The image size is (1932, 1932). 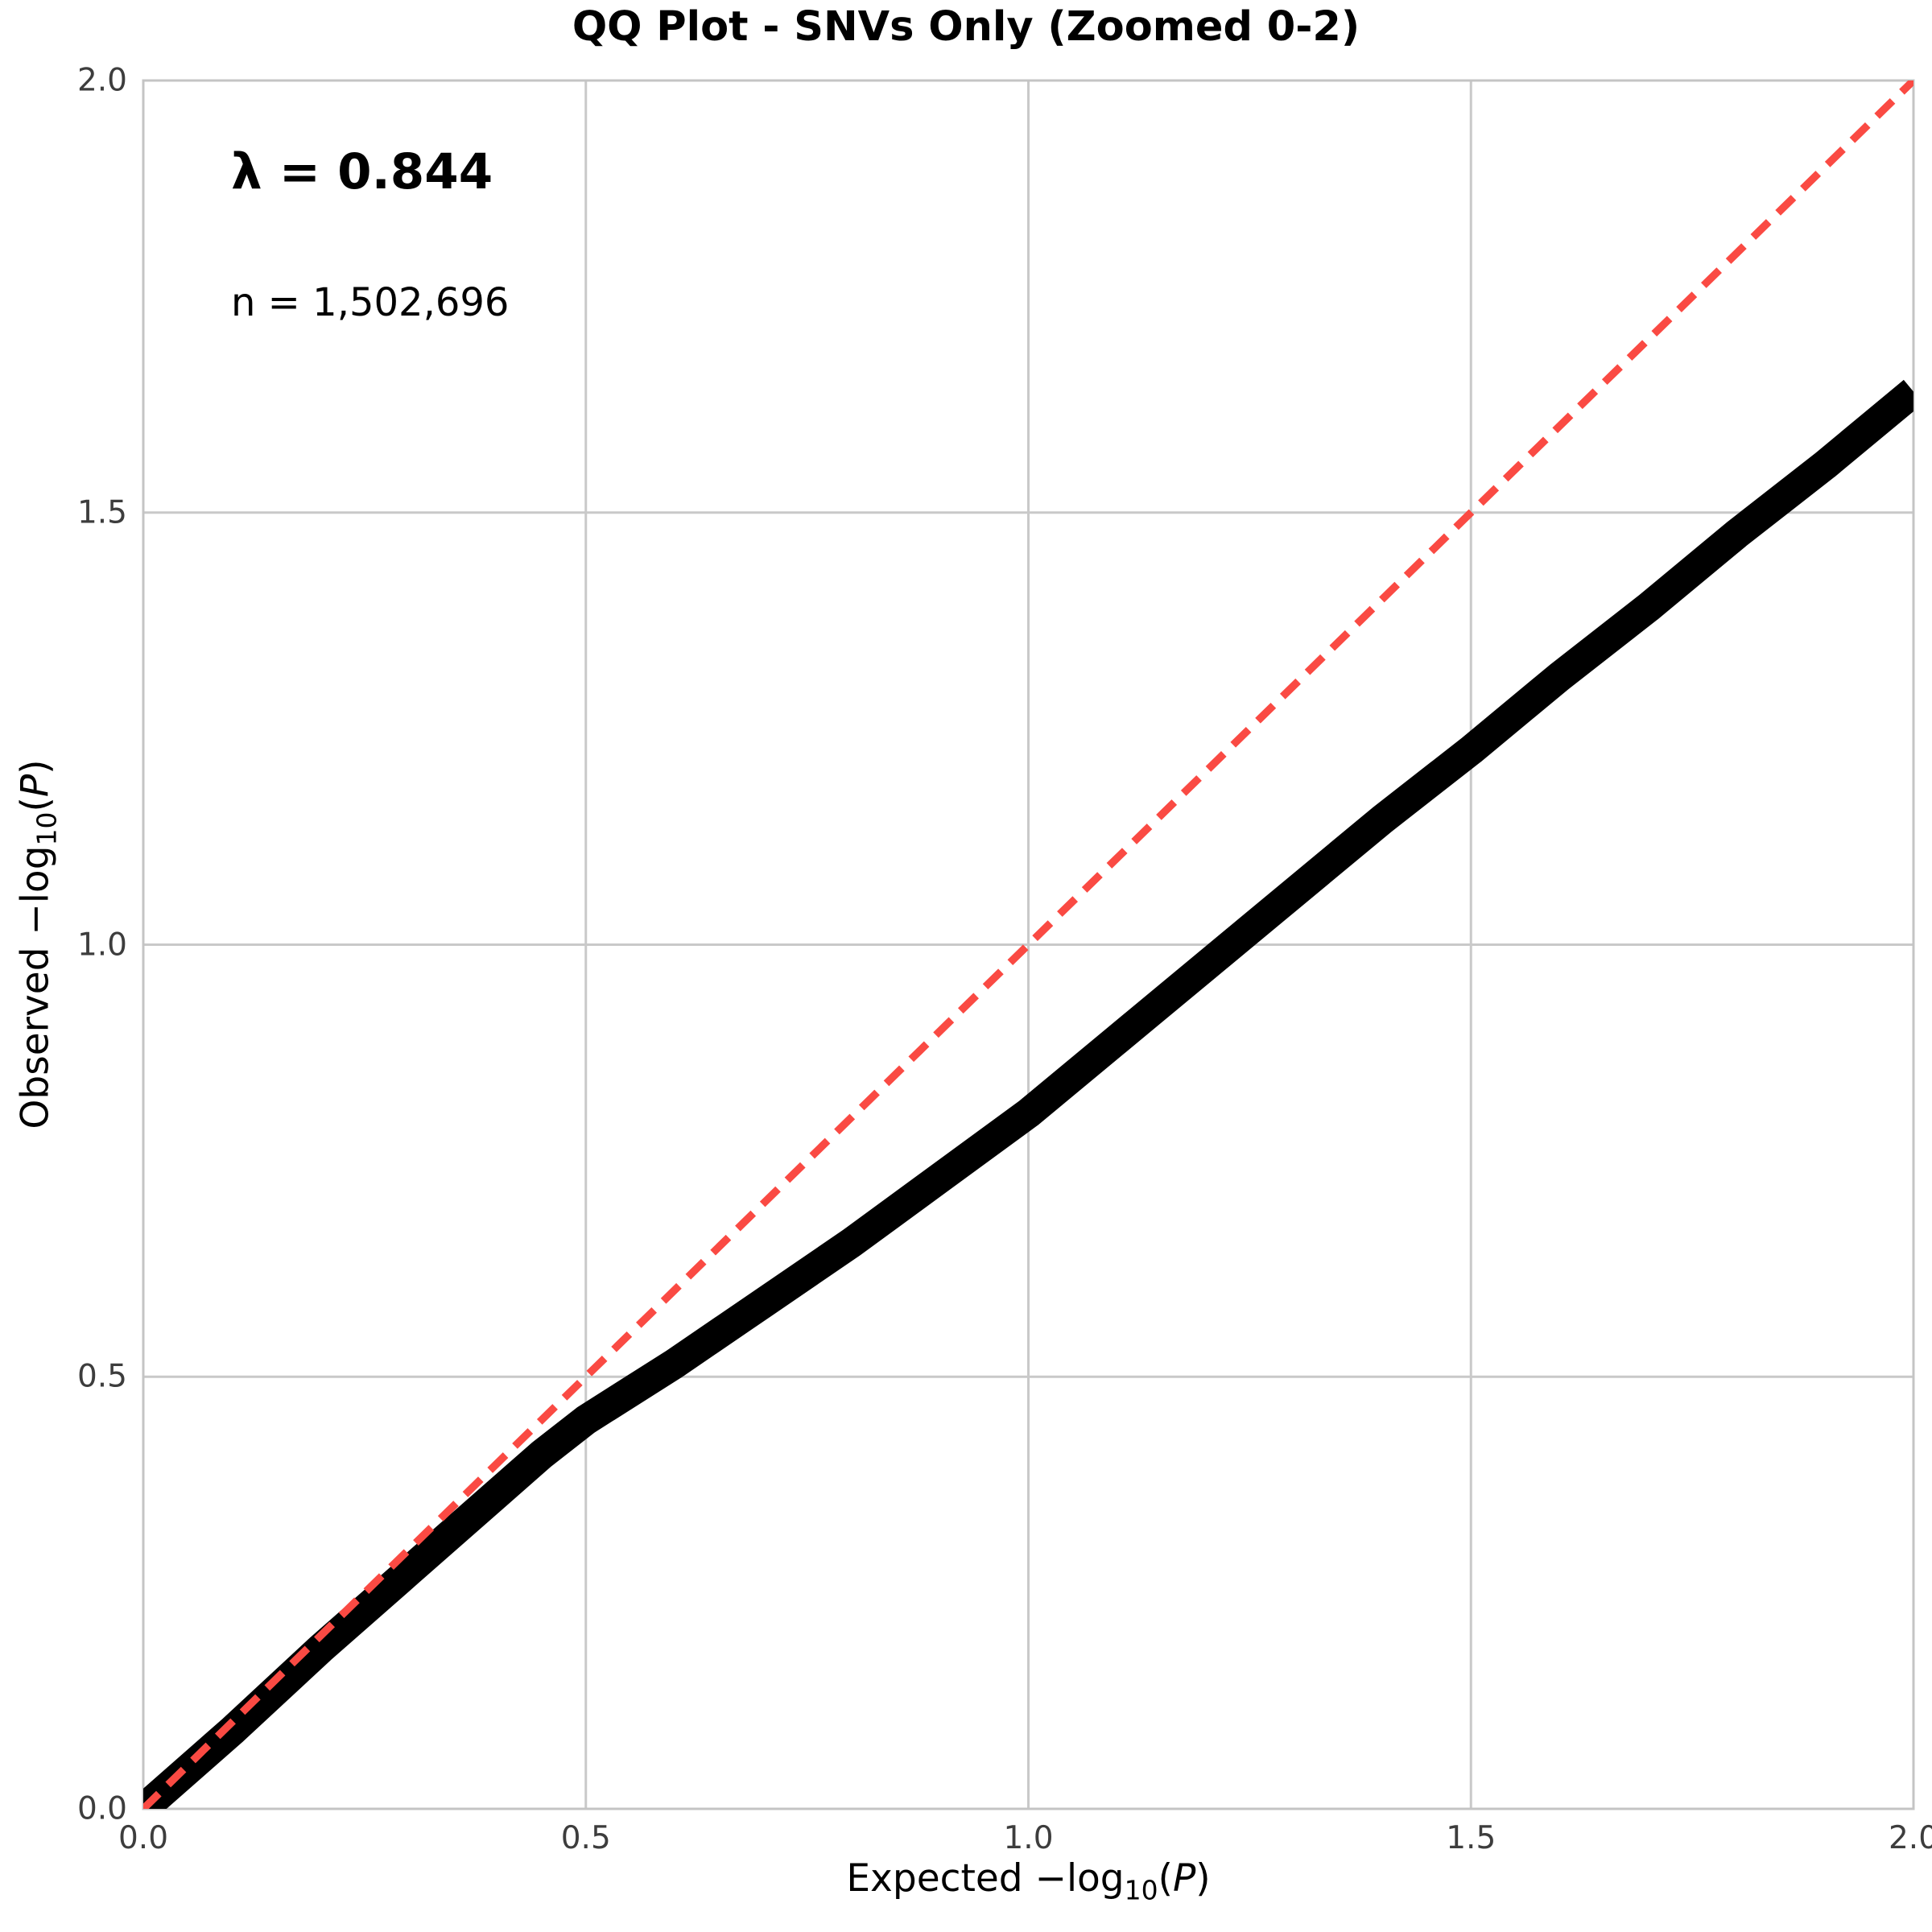 I want to click on y-axis-label: Observed −log10(P), so click(x=37, y=944).